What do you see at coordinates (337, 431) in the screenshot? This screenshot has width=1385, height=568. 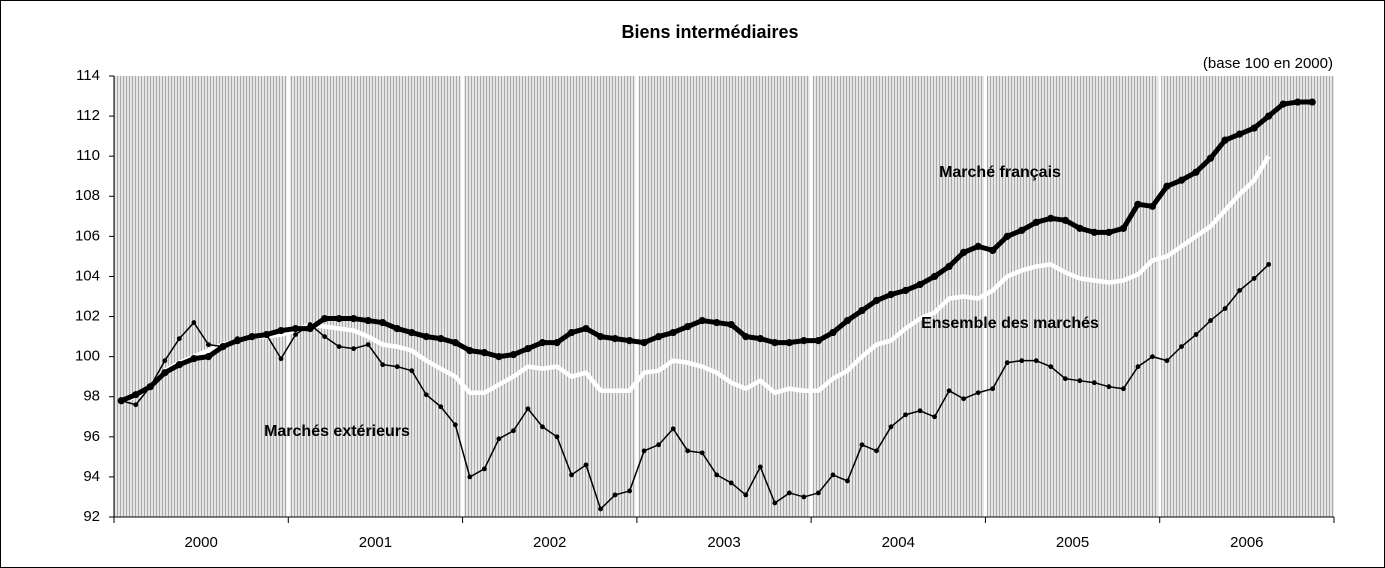 I see `series-label: Marchés extérieurs` at bounding box center [337, 431].